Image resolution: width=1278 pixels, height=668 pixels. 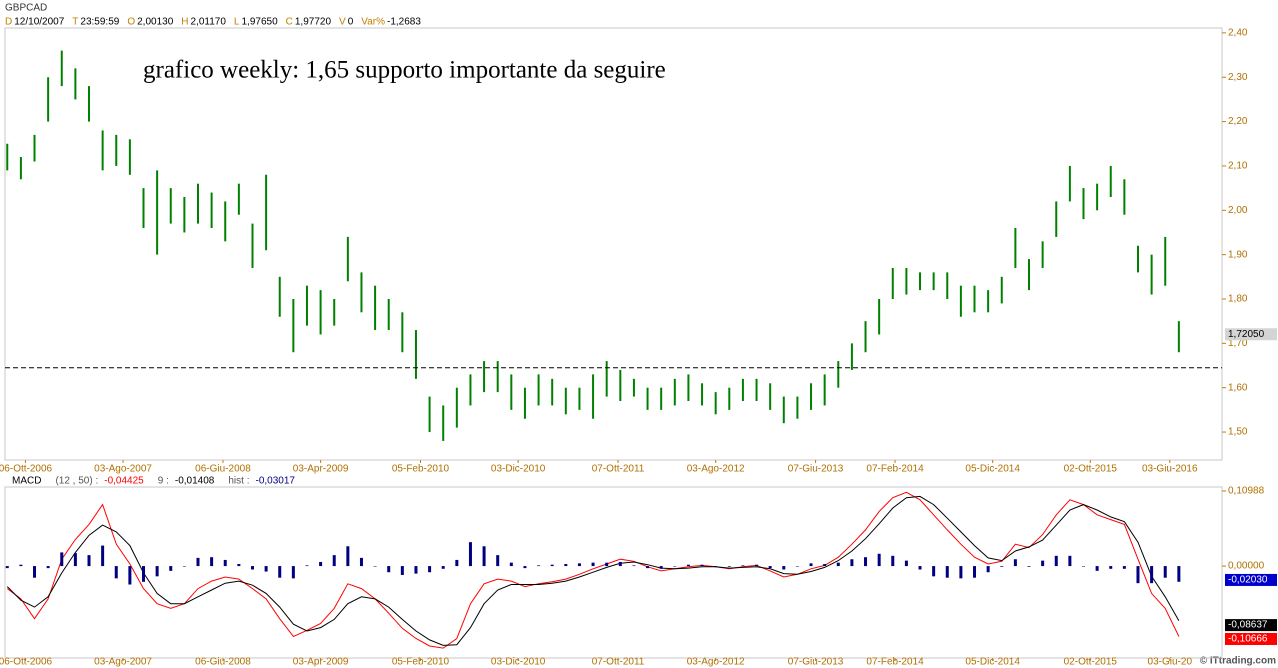 What do you see at coordinates (1170, 469) in the screenshot?
I see `x-tick-label: 03-Giu-2016` at bounding box center [1170, 469].